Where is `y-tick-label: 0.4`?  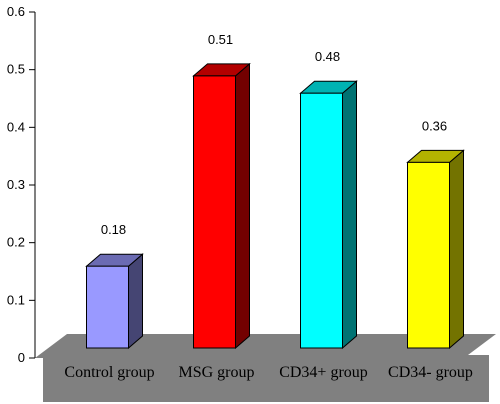 y-tick-label: 0.4 is located at coordinates (16, 126).